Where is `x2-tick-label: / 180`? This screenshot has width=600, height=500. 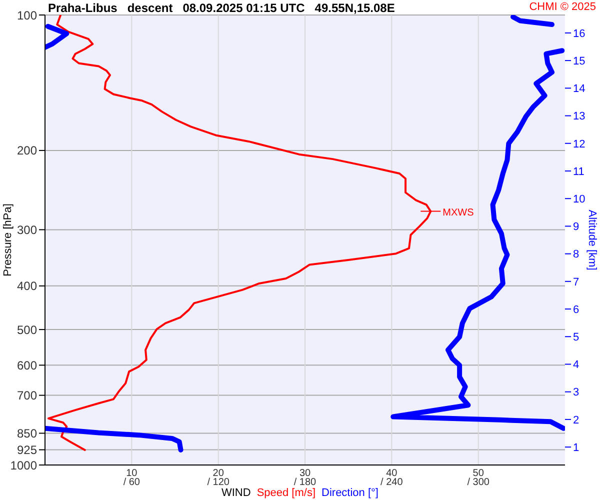
x2-tick-label: / 180 is located at coordinates (305, 482).